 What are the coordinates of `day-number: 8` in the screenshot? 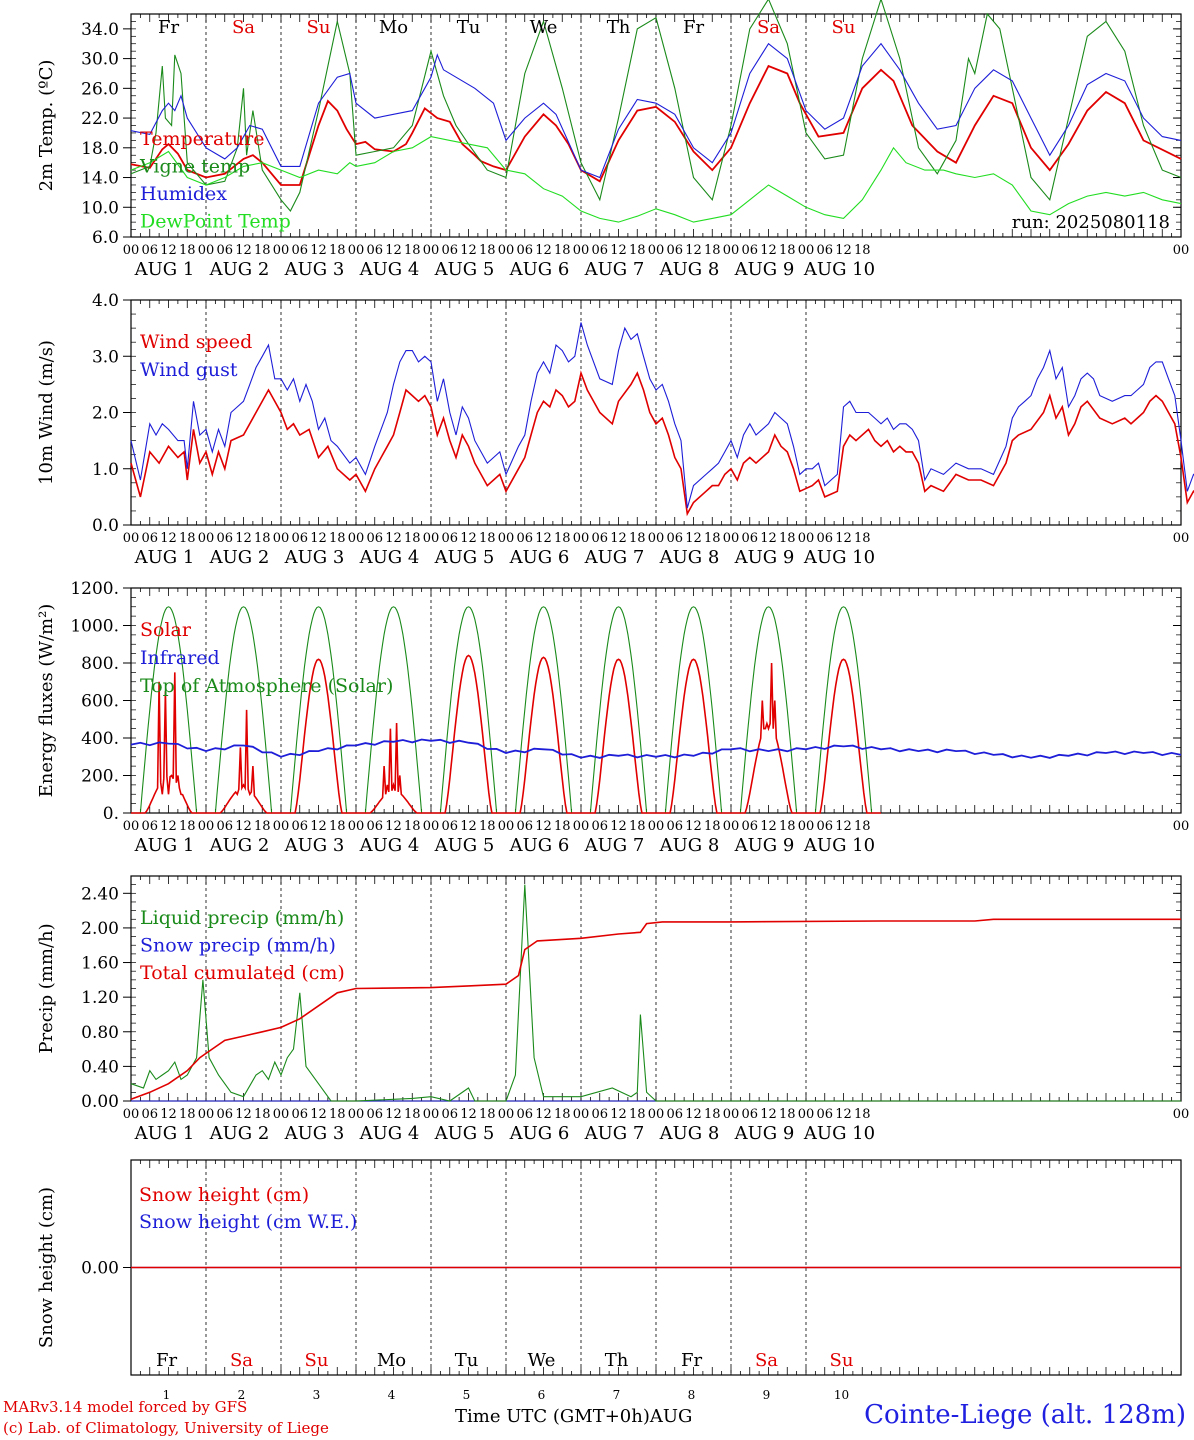 It's located at (692, 1395).